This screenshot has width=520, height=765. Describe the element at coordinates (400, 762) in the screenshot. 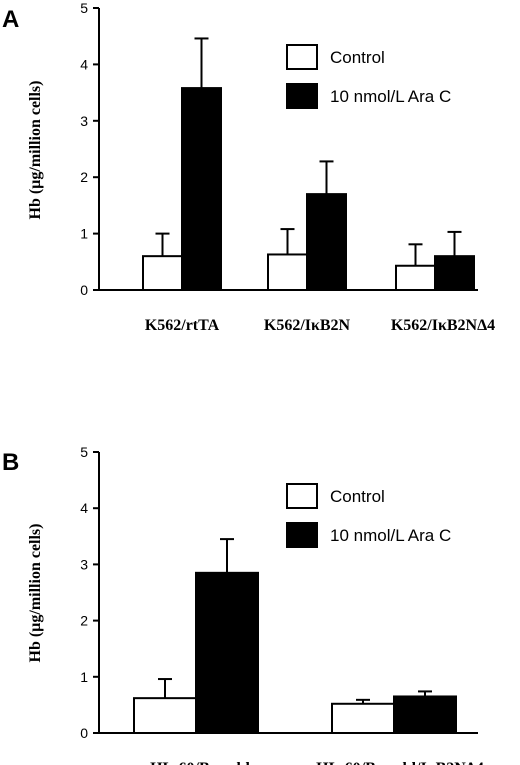

I see `x-category-label: HL-60/Bcr-abl/IκB2NΔ4` at that location.